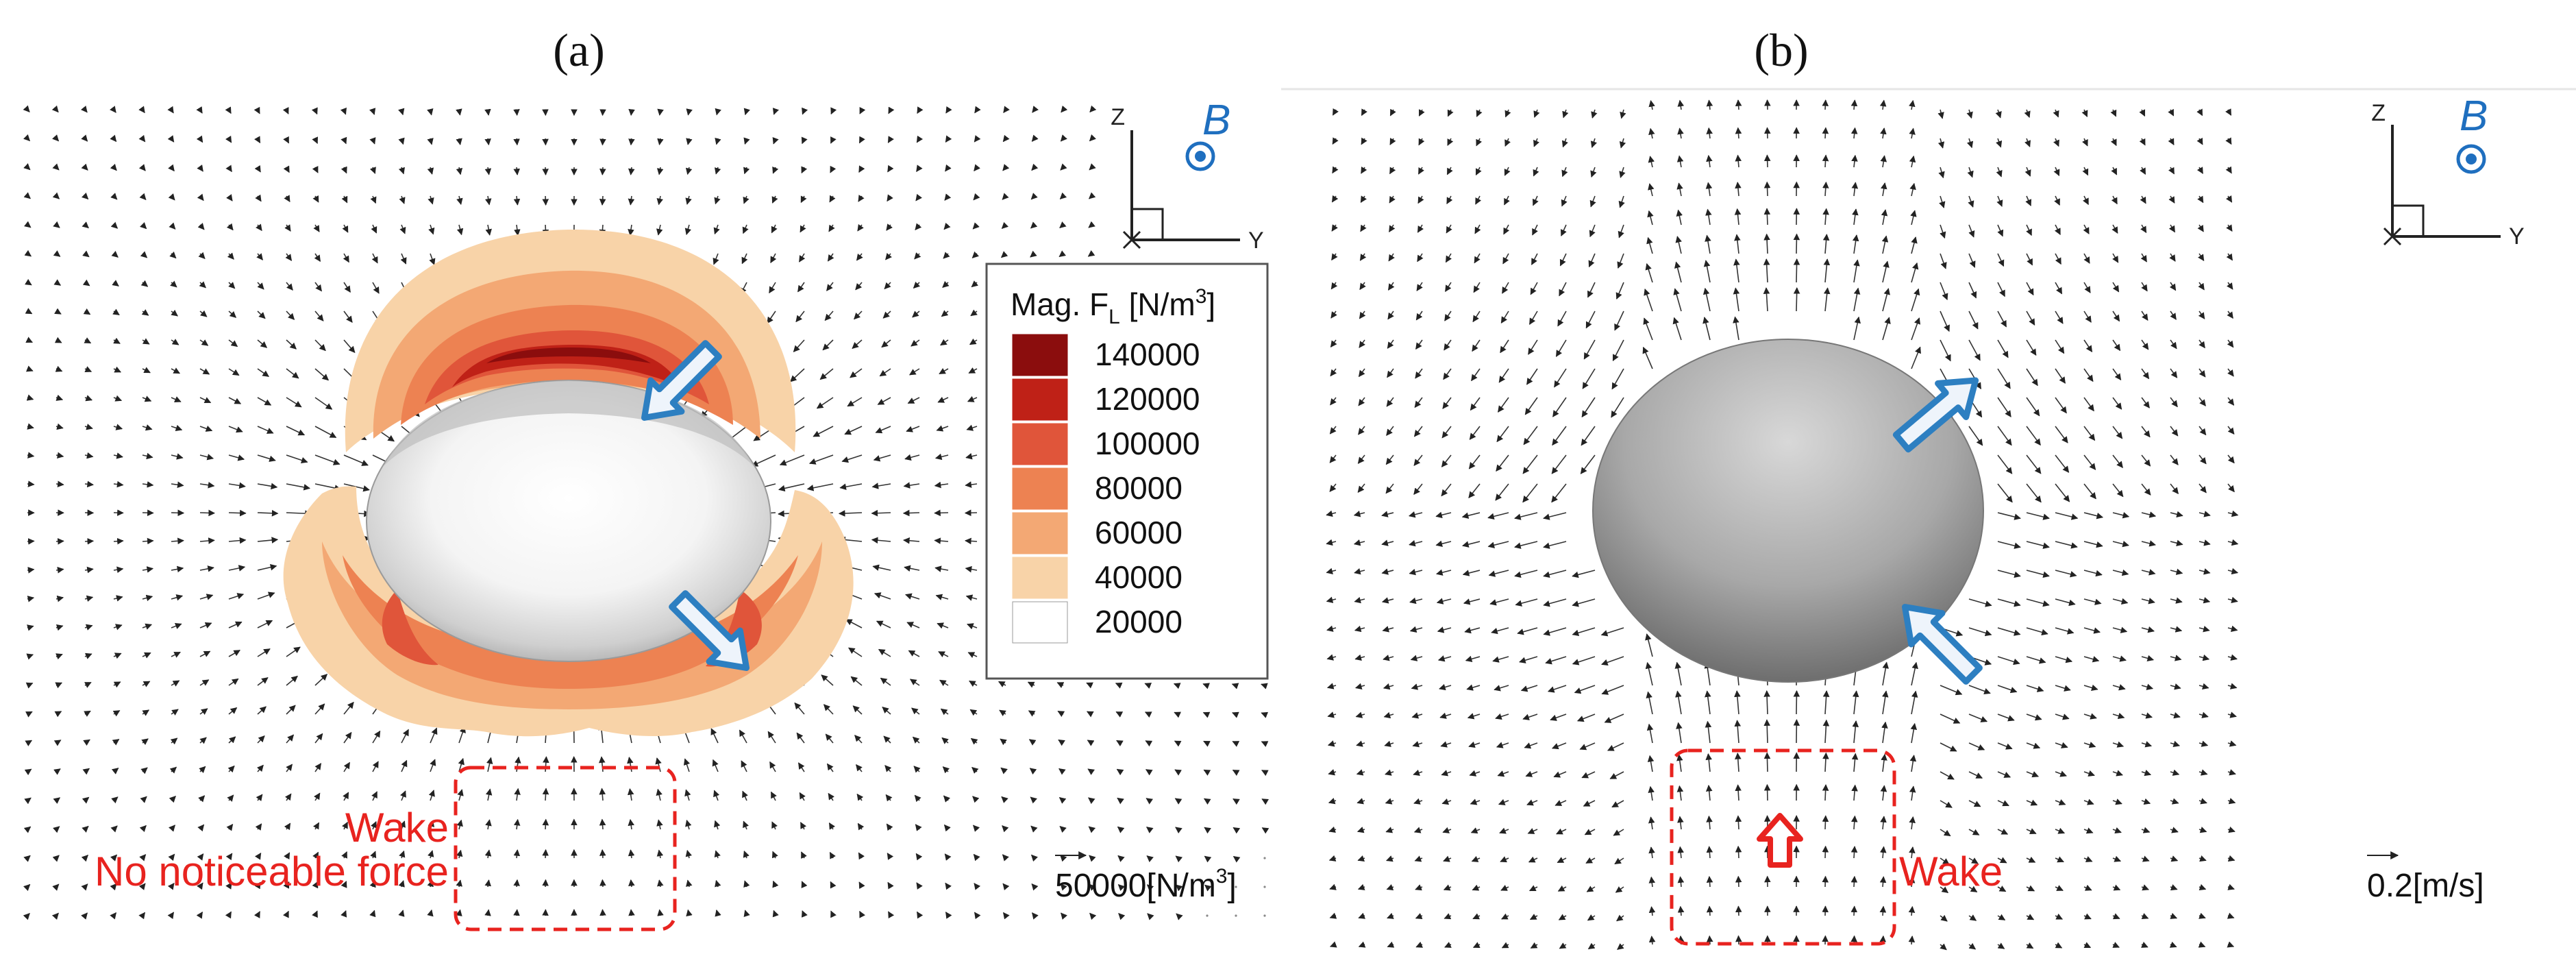 The height and width of the screenshot is (976, 2576). Describe the element at coordinates (1040, 488) in the screenshot. I see `legend-swatch` at that location.